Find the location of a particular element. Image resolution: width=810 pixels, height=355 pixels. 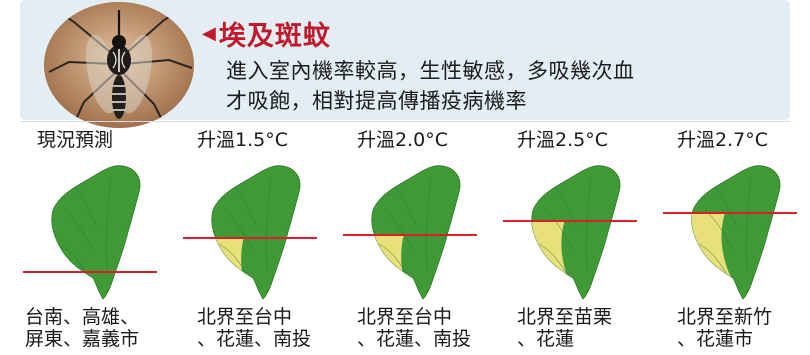

scenario-label: 升溫1.5°C is located at coordinates (242, 140).